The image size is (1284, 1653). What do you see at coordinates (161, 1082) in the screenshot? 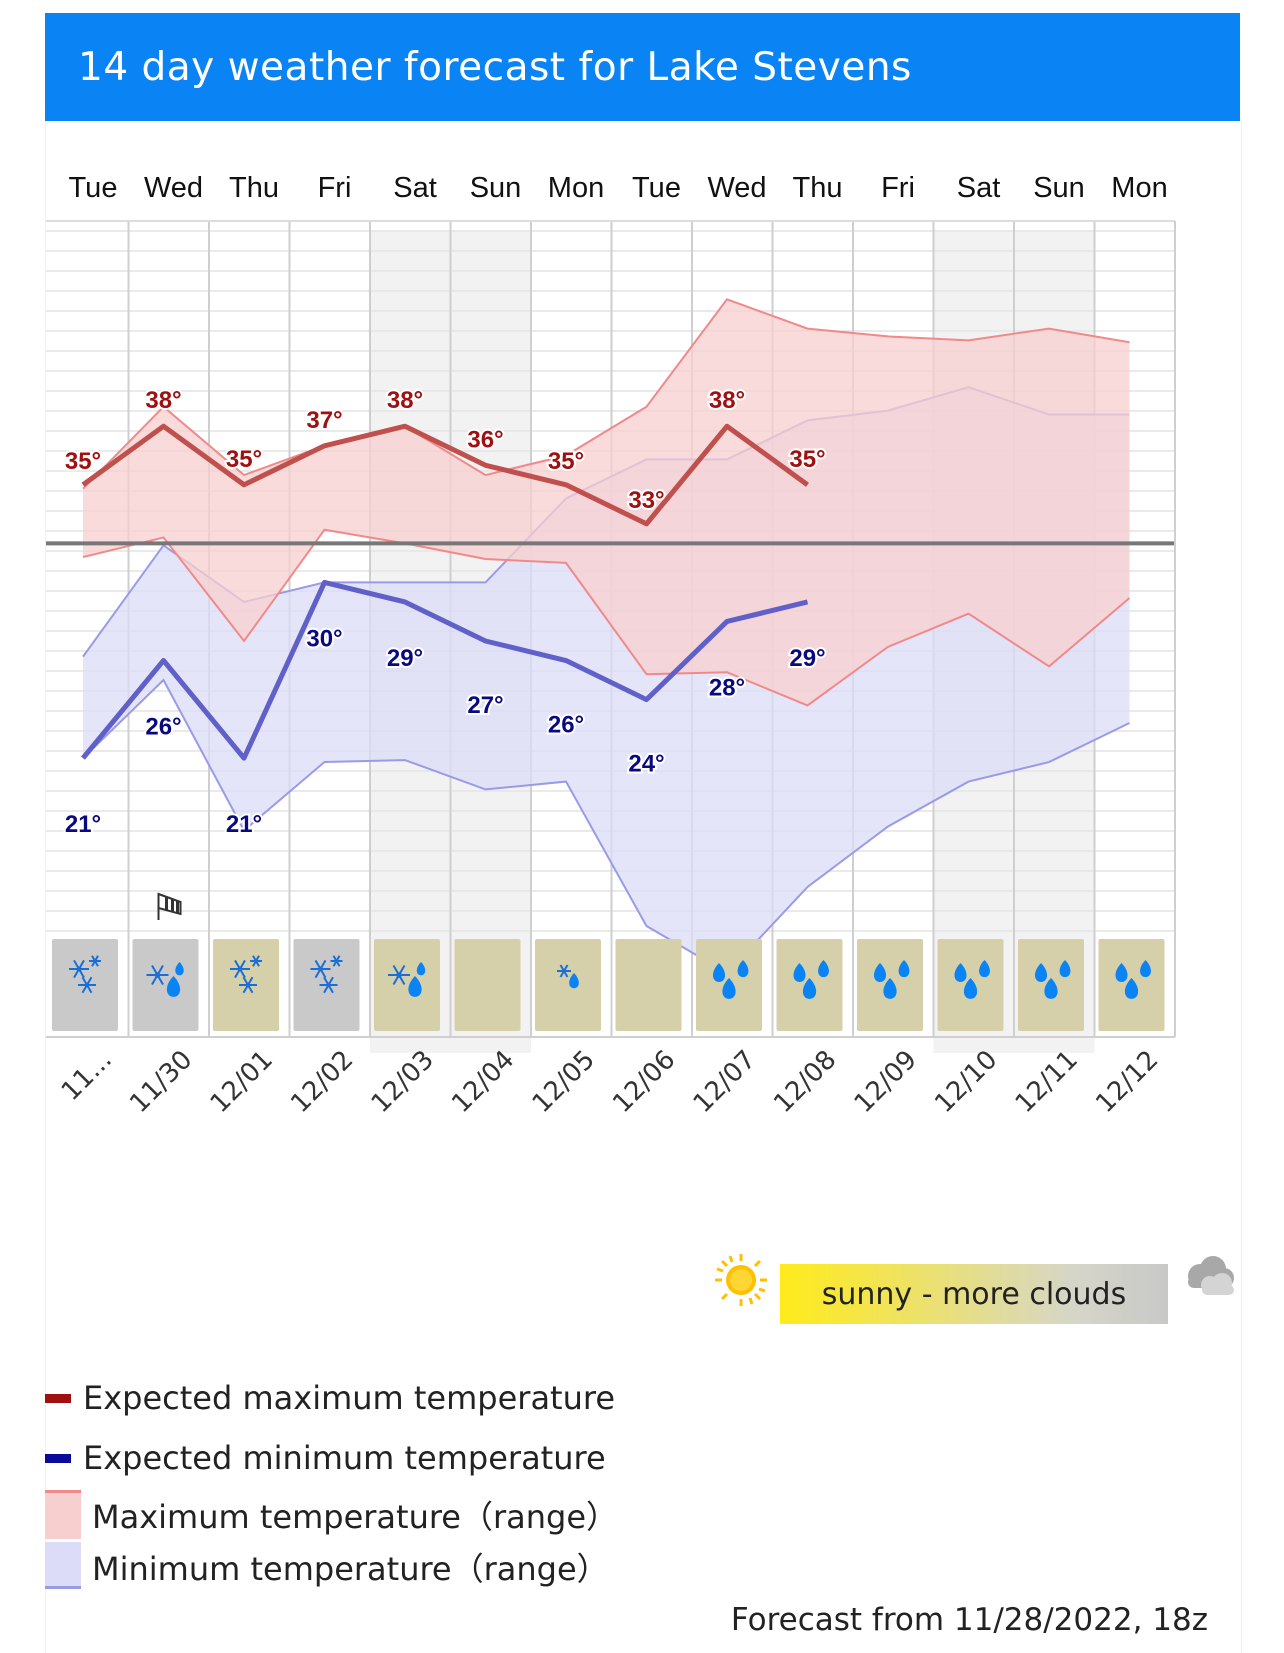
I see `date-label: 11/30` at bounding box center [161, 1082].